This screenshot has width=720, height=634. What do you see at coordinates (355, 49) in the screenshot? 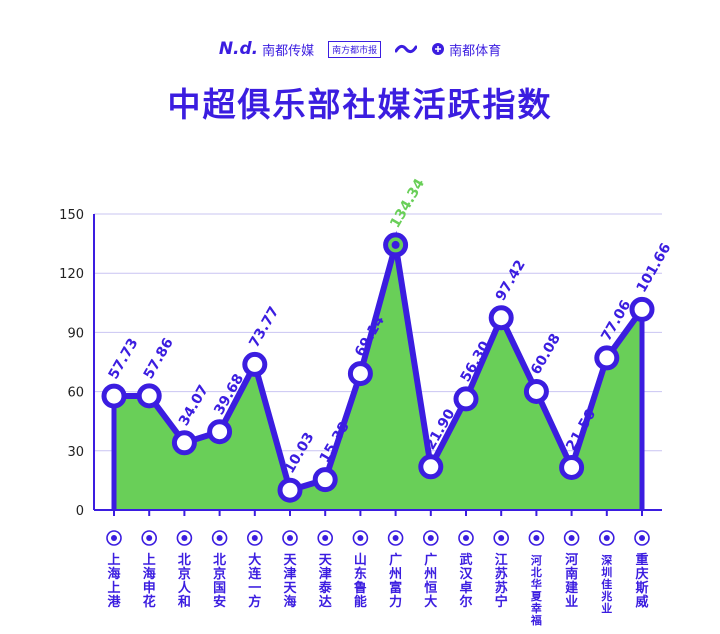
I see `southern-metropolis-daily-logo: 南方都市报` at bounding box center [355, 49].